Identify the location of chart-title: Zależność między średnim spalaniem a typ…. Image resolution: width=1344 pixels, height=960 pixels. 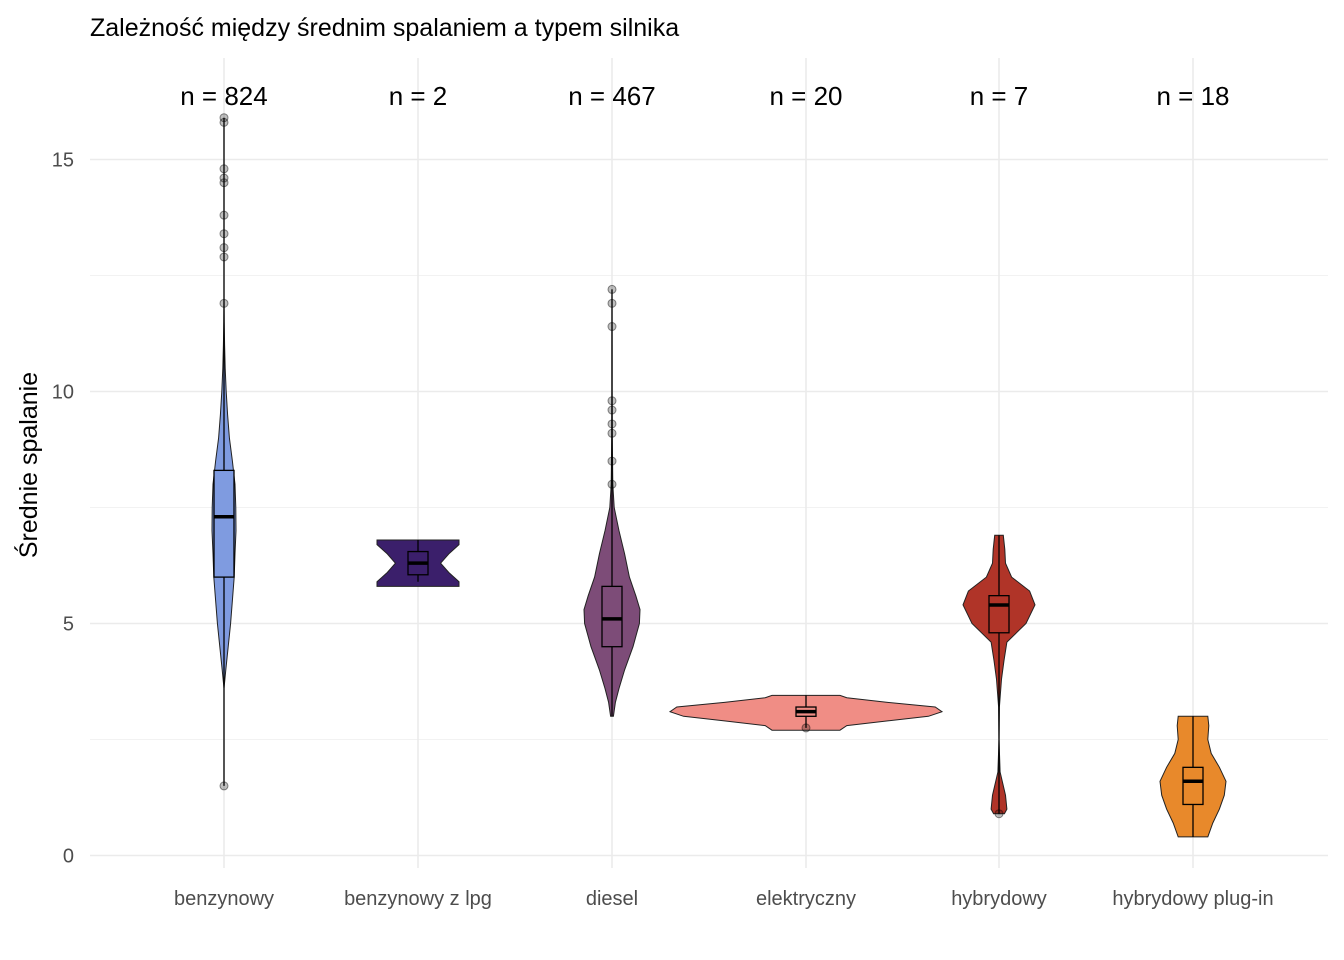
(384, 28).